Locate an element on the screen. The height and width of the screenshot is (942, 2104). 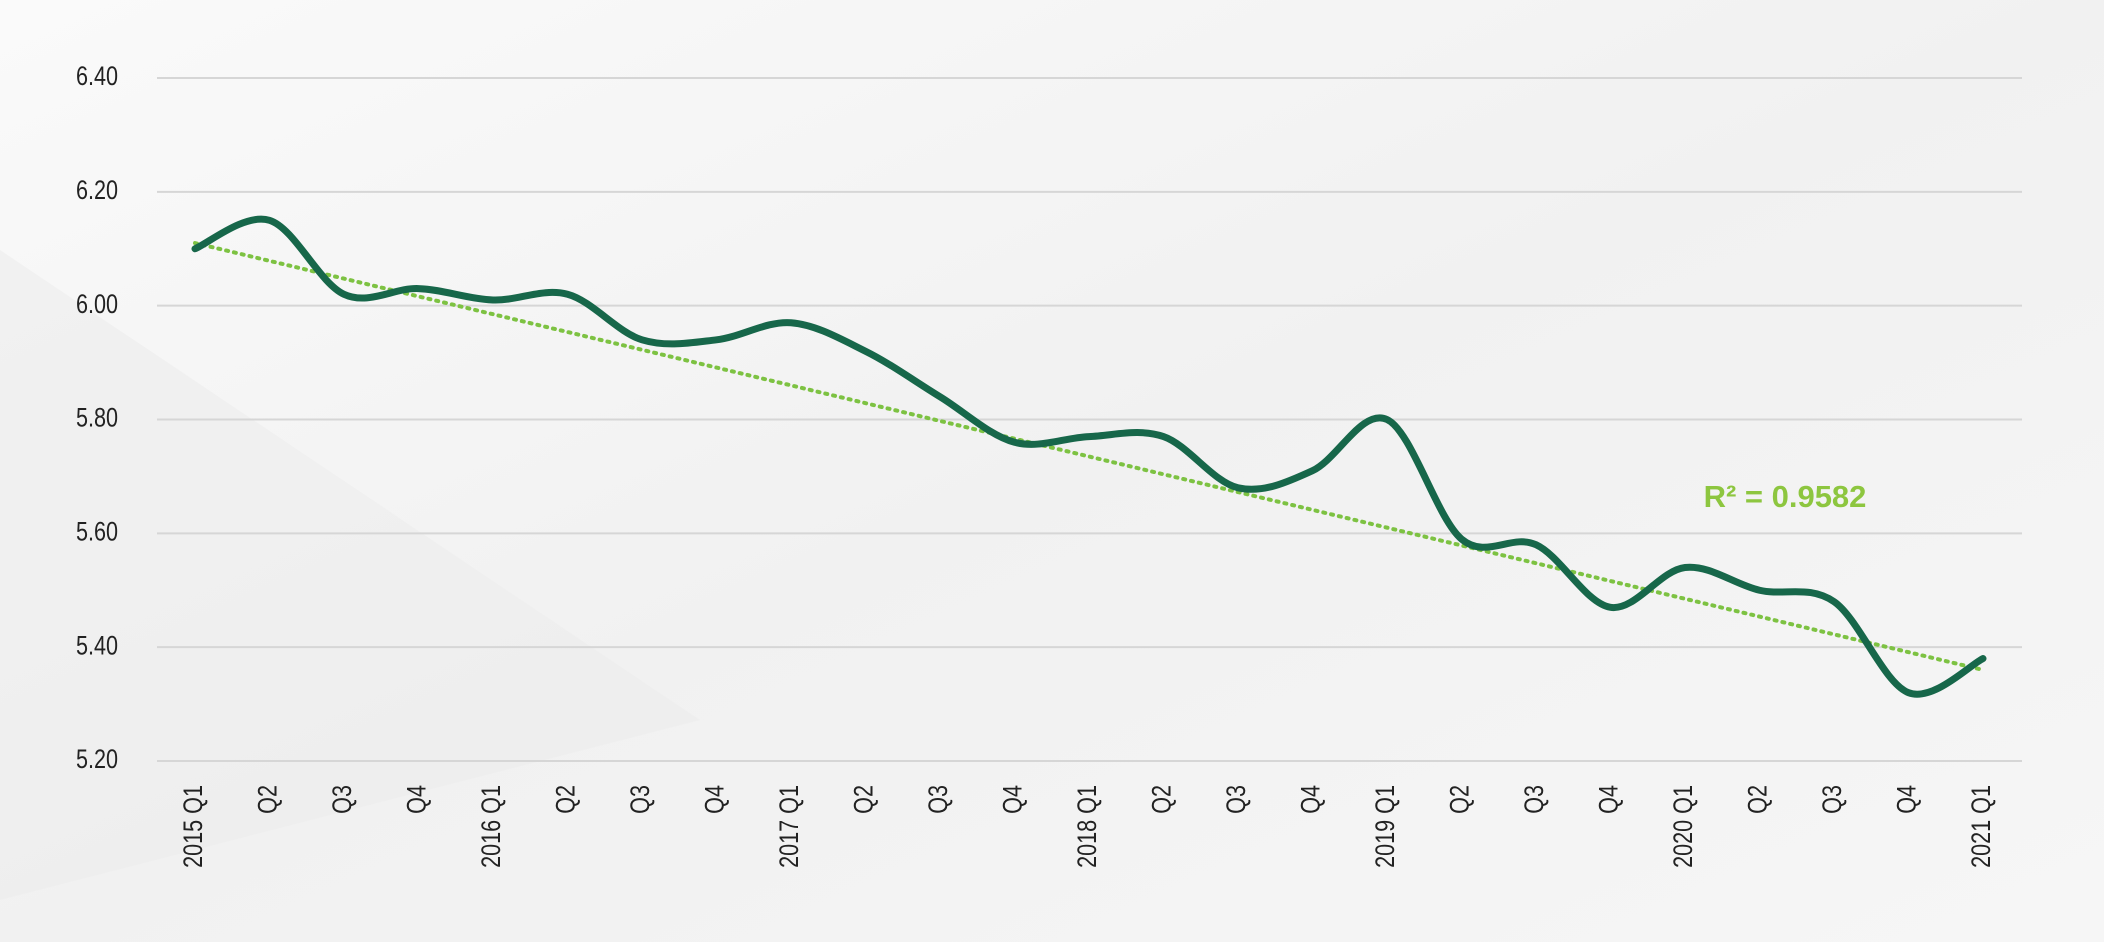
r-squared-annotation: R² = 0.9582 is located at coordinates (1785, 496).